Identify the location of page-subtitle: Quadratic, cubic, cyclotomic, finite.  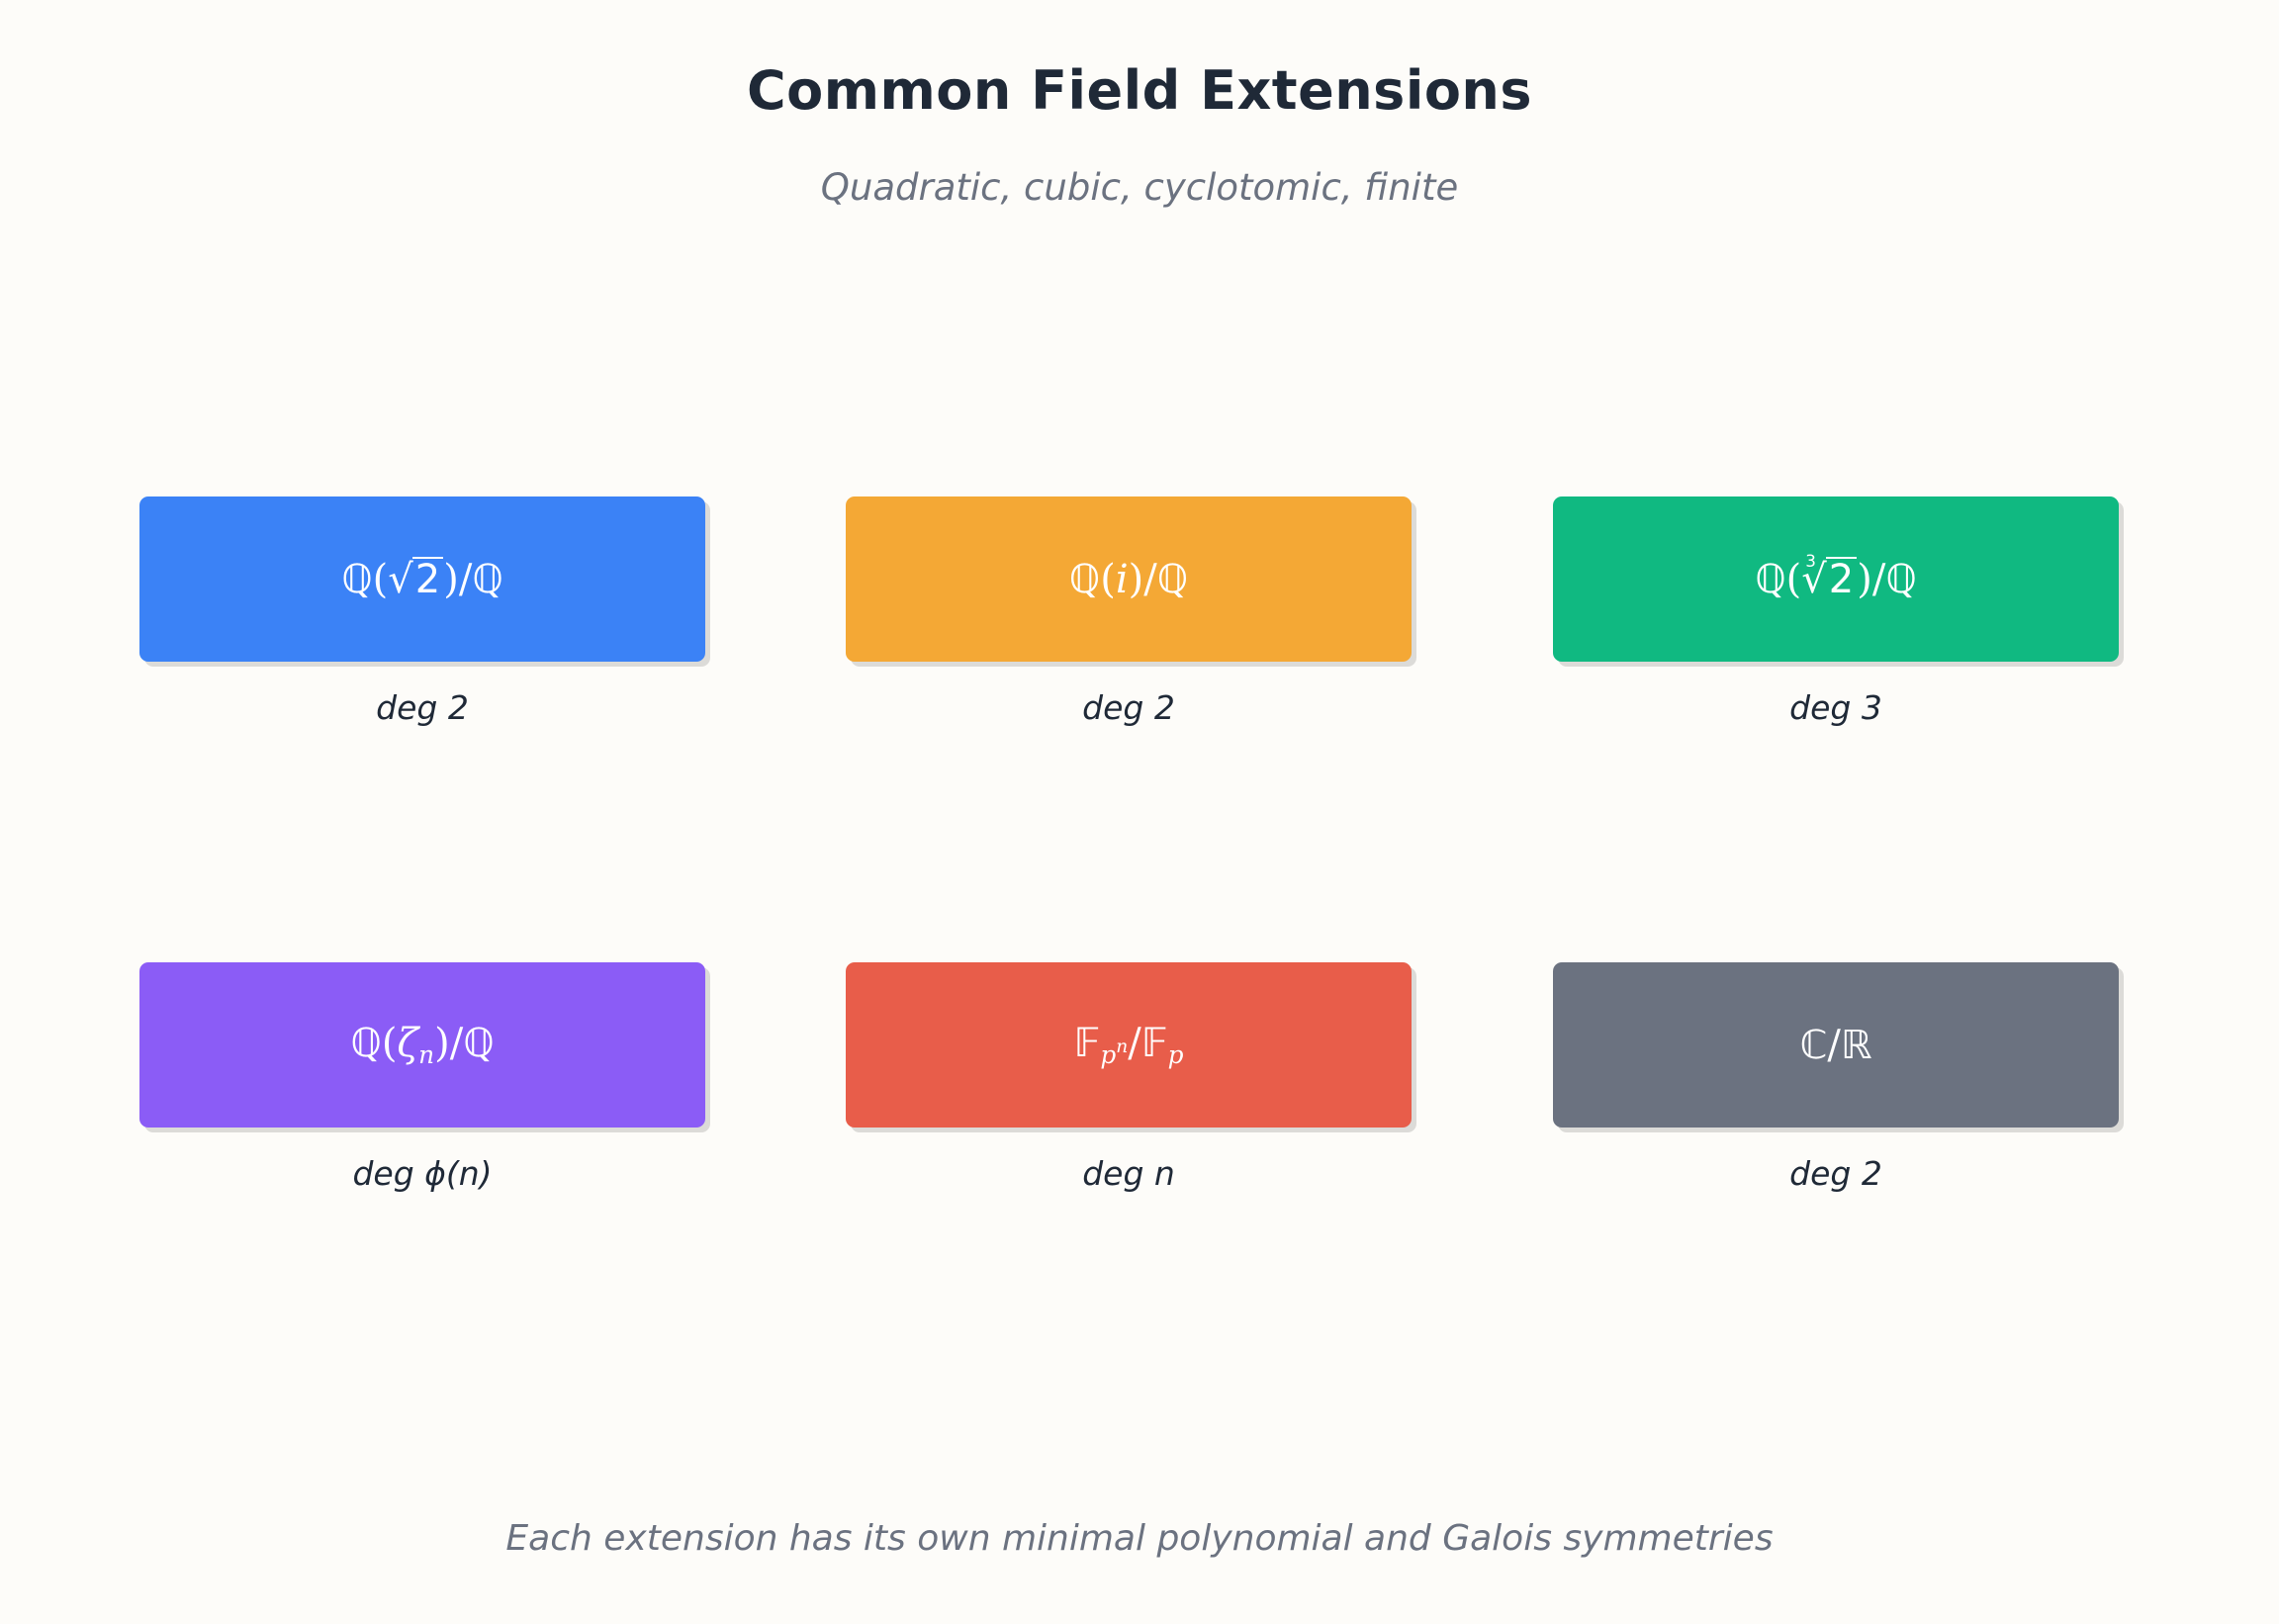
(1139, 187).